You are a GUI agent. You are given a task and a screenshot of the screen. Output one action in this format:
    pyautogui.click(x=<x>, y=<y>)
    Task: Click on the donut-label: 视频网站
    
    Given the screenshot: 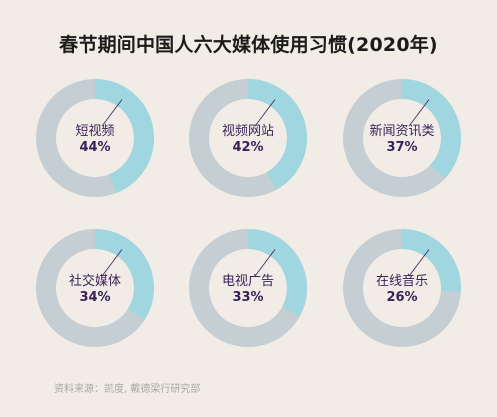 What is the action you would take?
    pyautogui.click(x=247, y=131)
    